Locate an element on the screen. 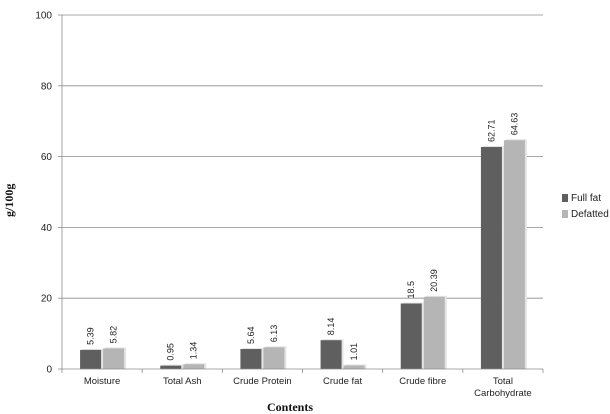 Image resolution: width=610 pixels, height=414 pixels. data-label: 8.14 is located at coordinates (331, 327).